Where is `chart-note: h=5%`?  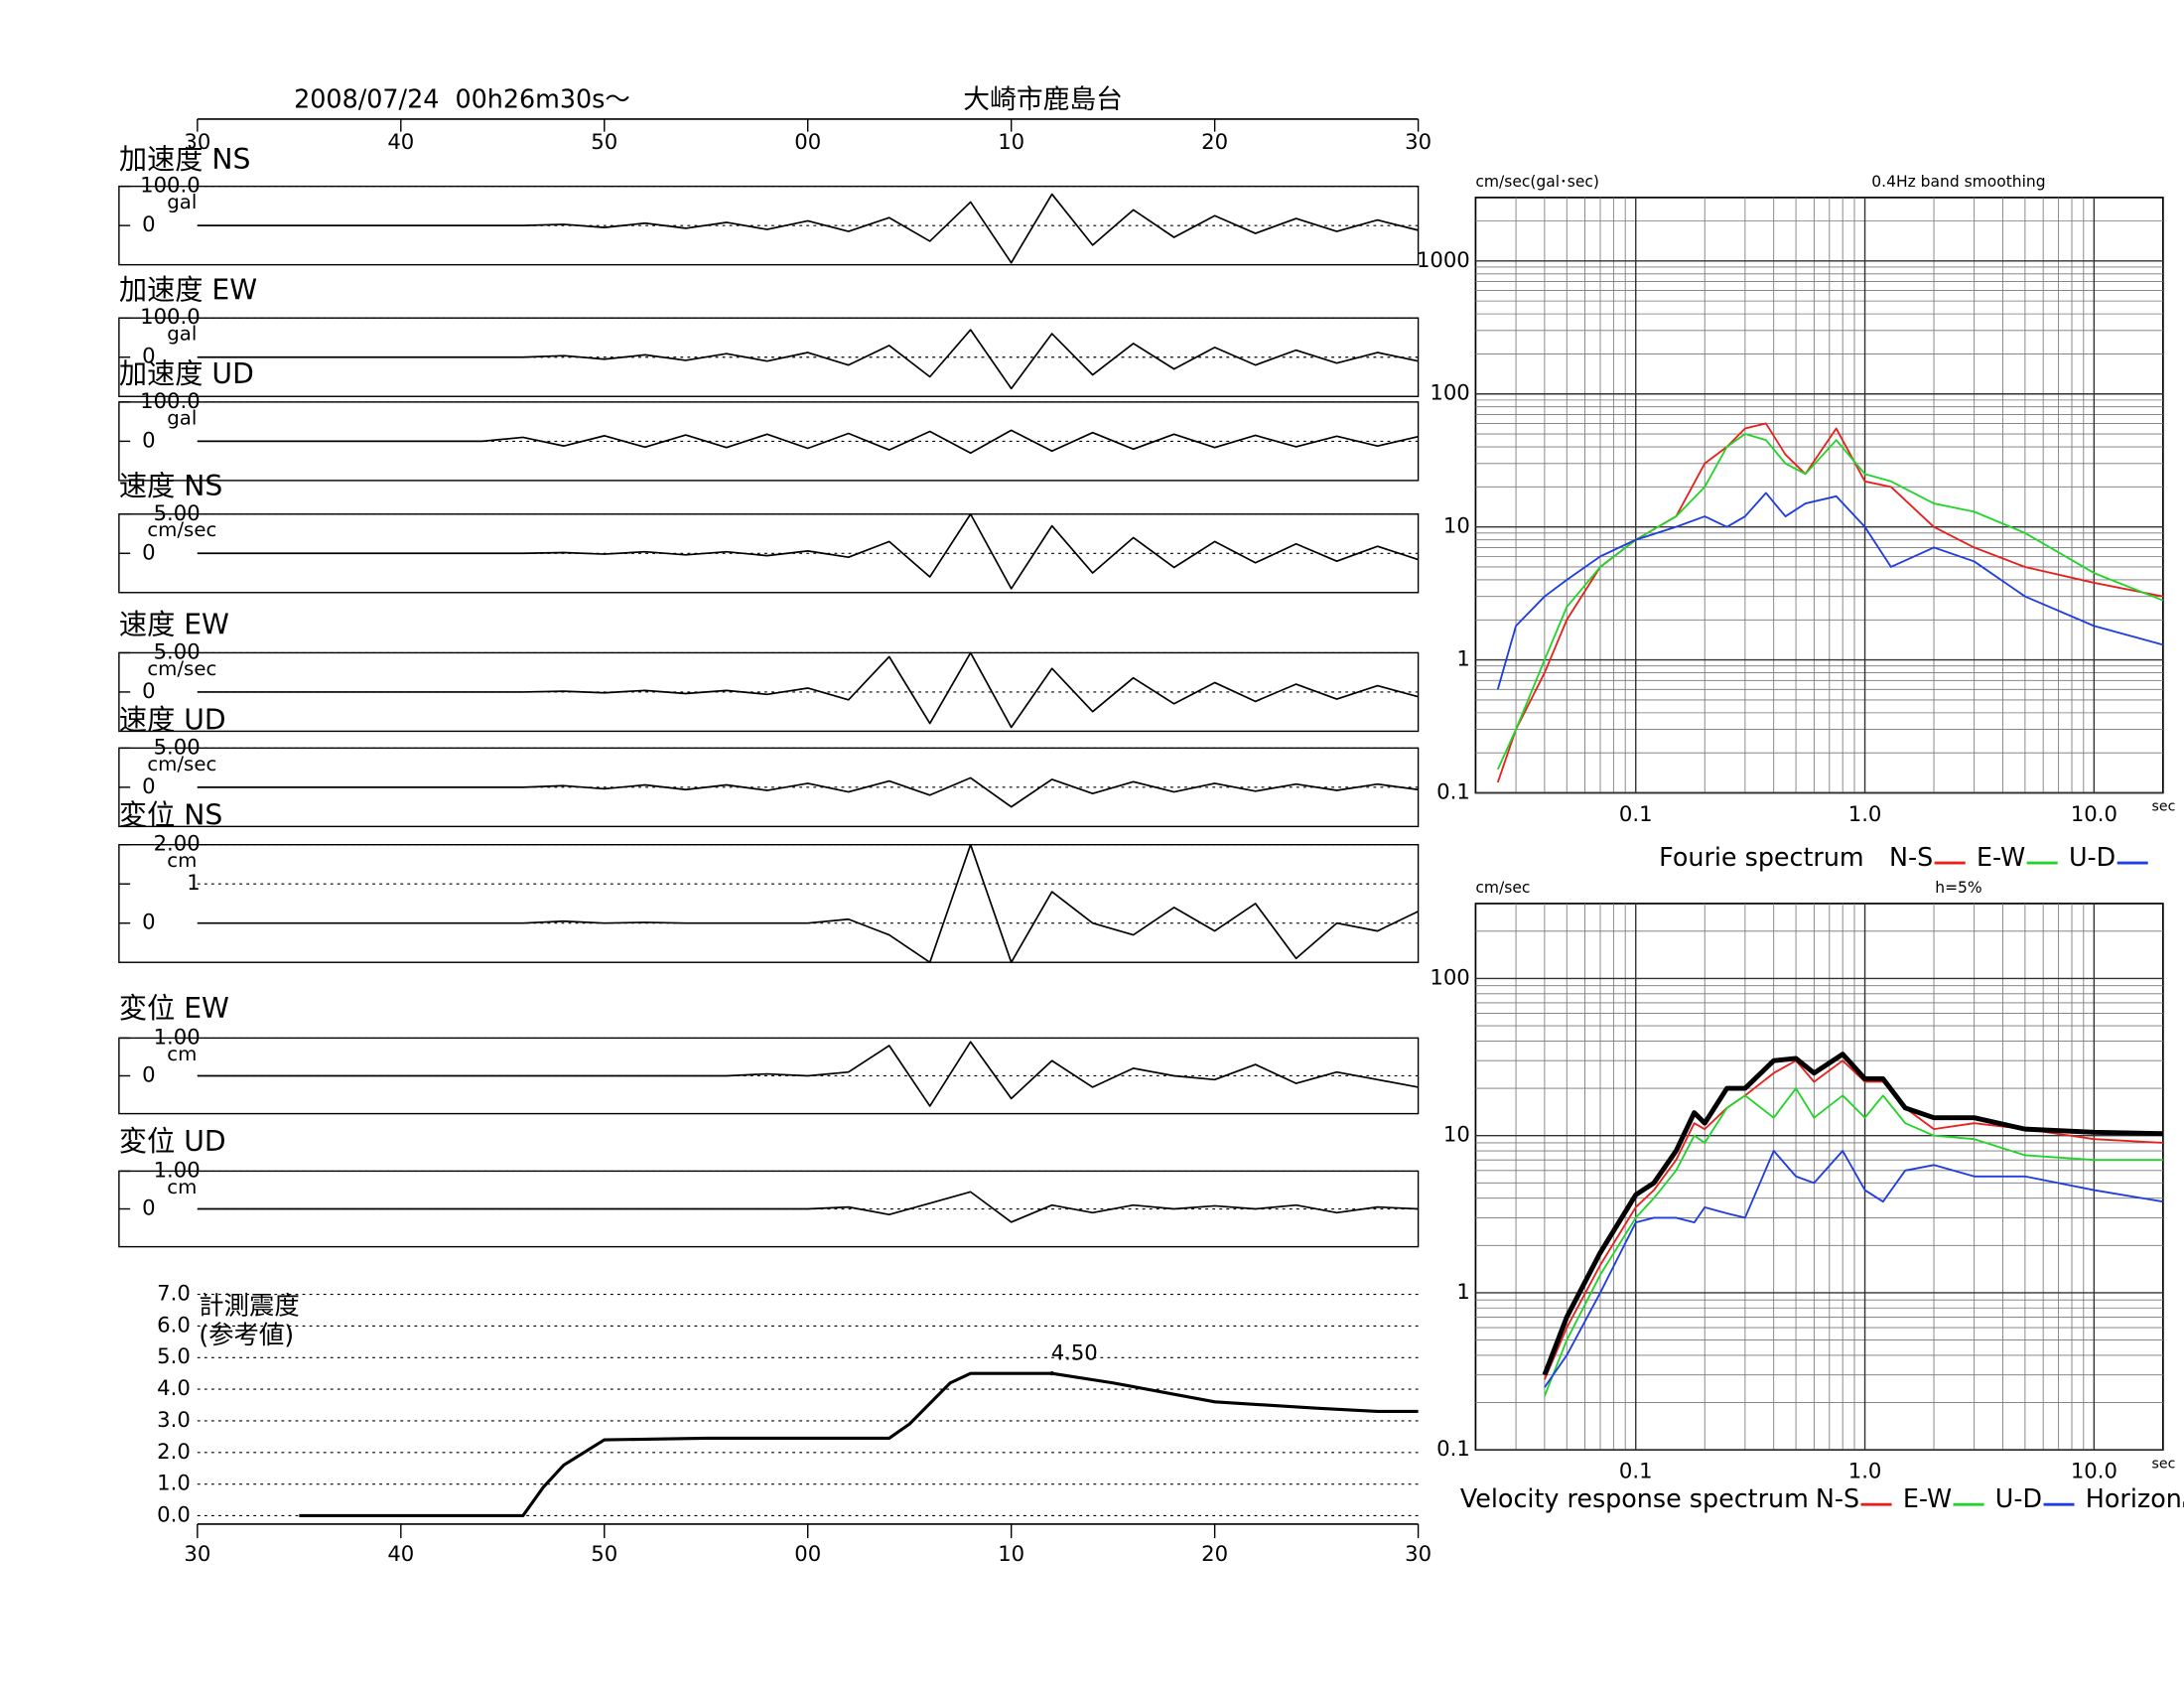 chart-note: h=5% is located at coordinates (1958, 888).